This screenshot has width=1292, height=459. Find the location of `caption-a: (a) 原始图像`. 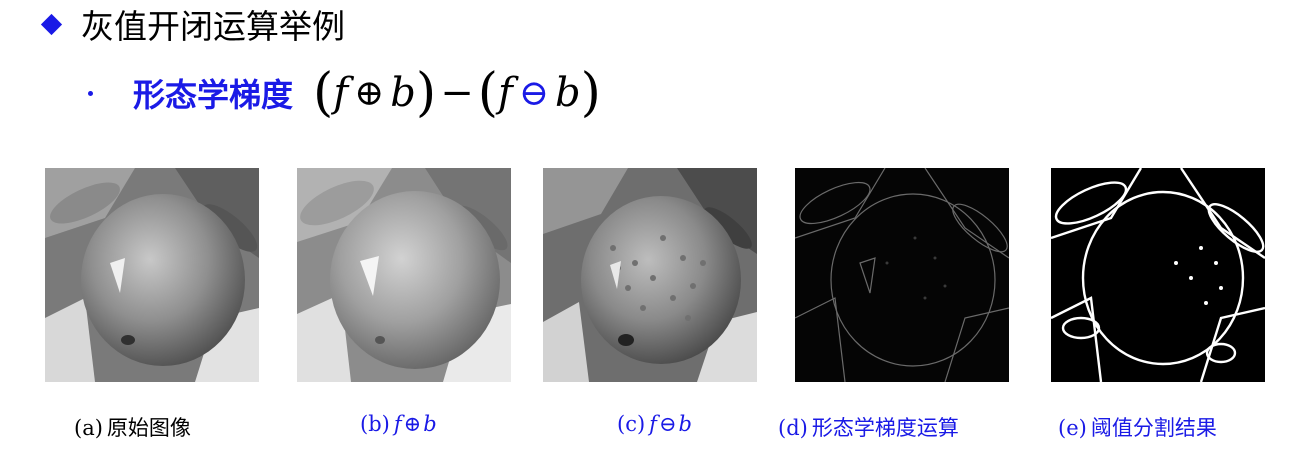

caption-a: (a) 原始图像 is located at coordinates (132, 427).